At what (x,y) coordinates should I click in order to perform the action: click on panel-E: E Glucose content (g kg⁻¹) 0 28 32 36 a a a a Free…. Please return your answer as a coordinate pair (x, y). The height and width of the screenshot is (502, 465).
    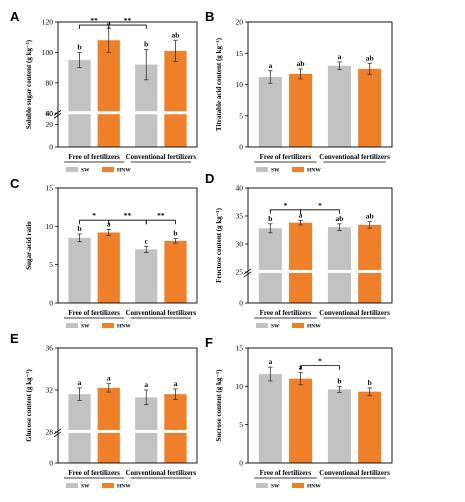
    Looking at the image, I should click on (104, 410).